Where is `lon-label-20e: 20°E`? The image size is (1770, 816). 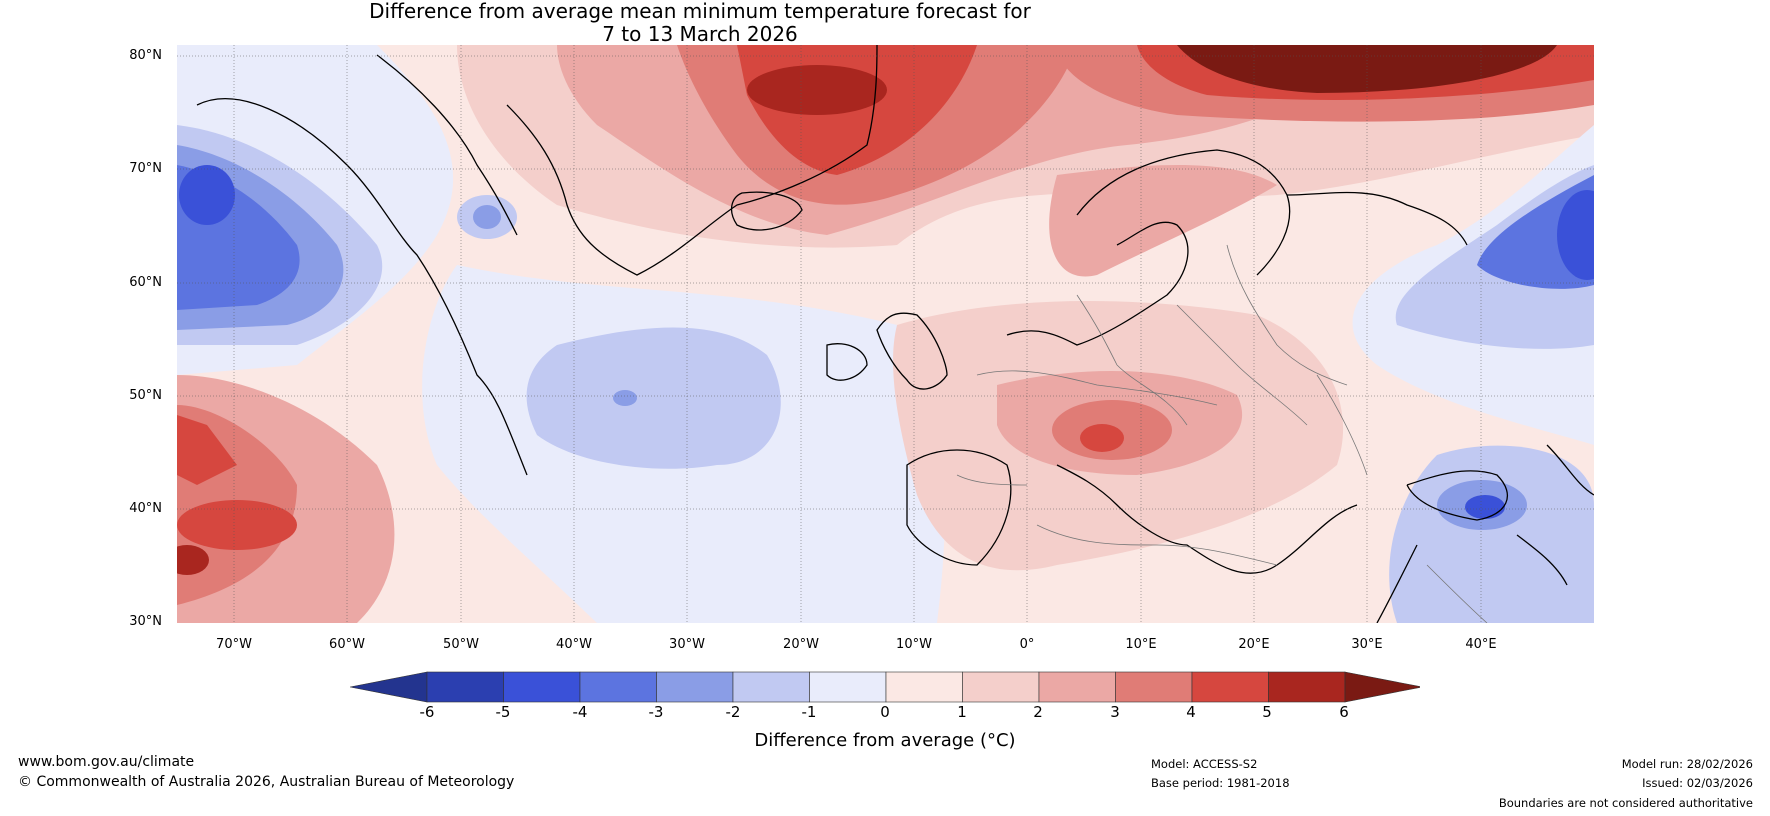 lon-label-20e: 20°E is located at coordinates (1254, 644).